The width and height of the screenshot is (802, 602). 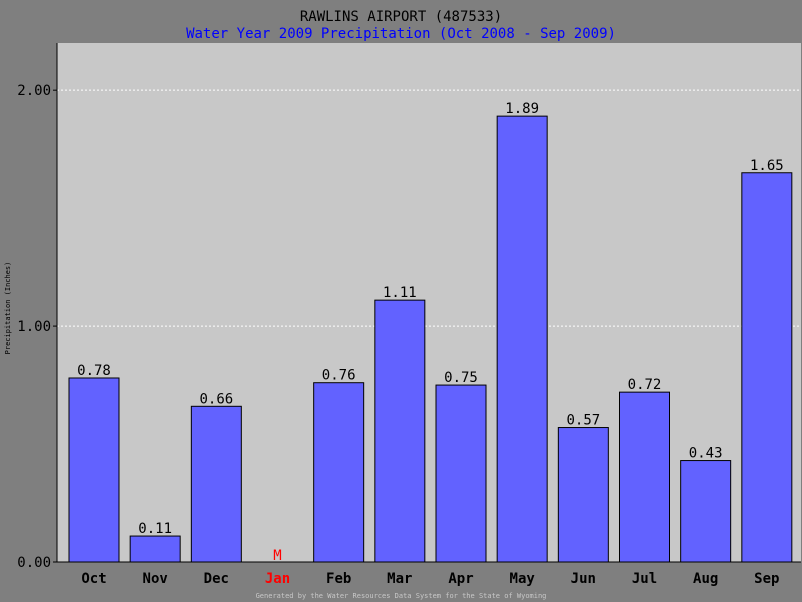 What do you see at coordinates (8, 308) in the screenshot?
I see `y-axis-label: Precipitation (Inches)` at bounding box center [8, 308].